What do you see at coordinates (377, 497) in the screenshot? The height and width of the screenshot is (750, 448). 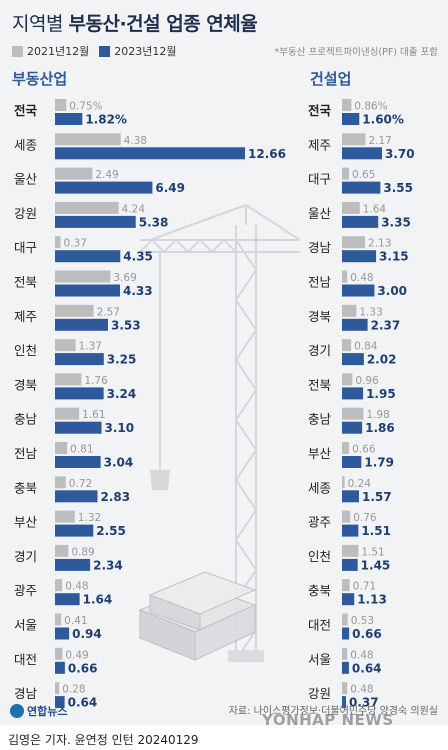 I see `value-label-con-2023-11: 1.57` at bounding box center [377, 497].